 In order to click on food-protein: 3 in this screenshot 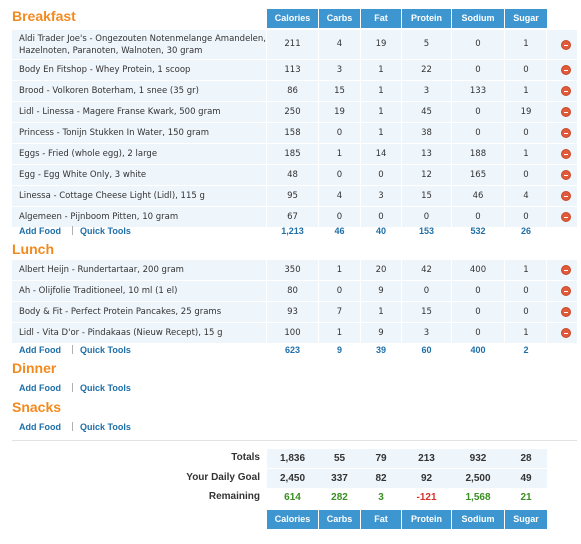, I will do `click(426, 91)`.